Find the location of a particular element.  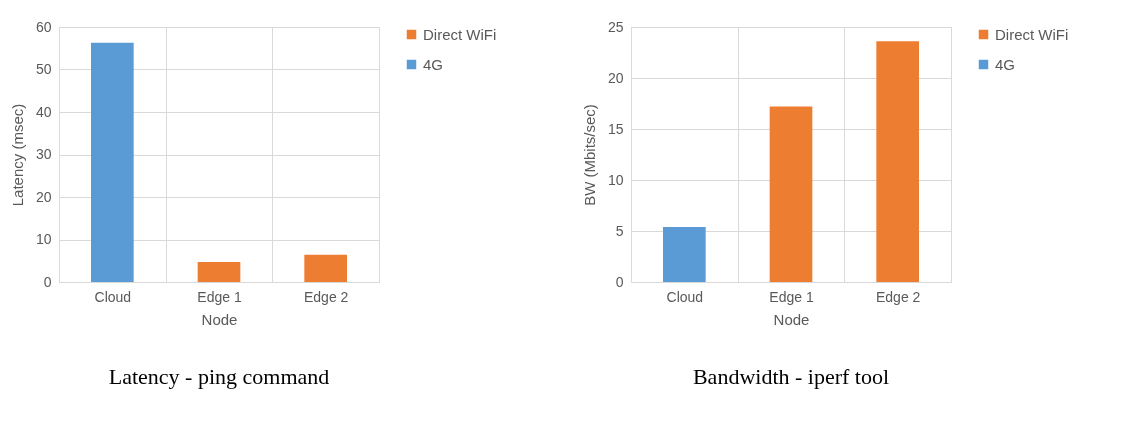

y-tick-label: 40 is located at coordinates (43, 111).